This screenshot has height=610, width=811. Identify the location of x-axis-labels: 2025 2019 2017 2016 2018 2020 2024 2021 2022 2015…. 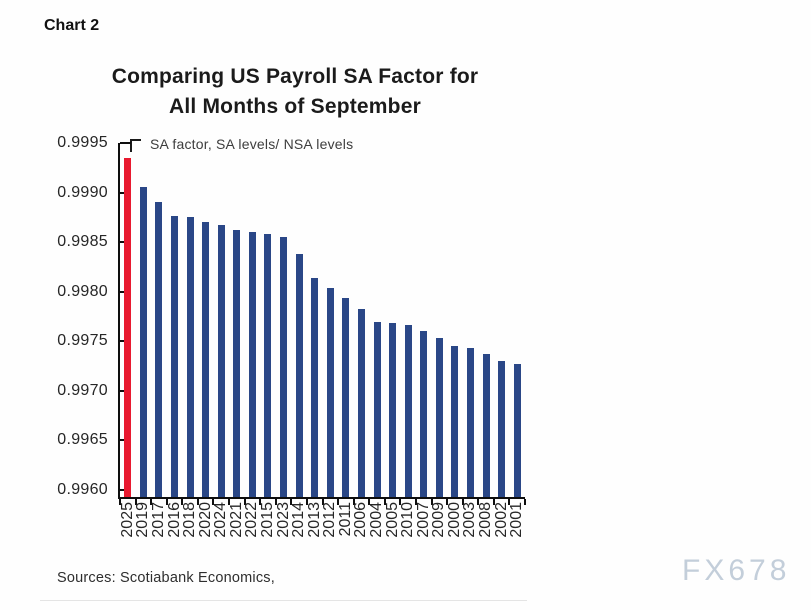
(322, 529).